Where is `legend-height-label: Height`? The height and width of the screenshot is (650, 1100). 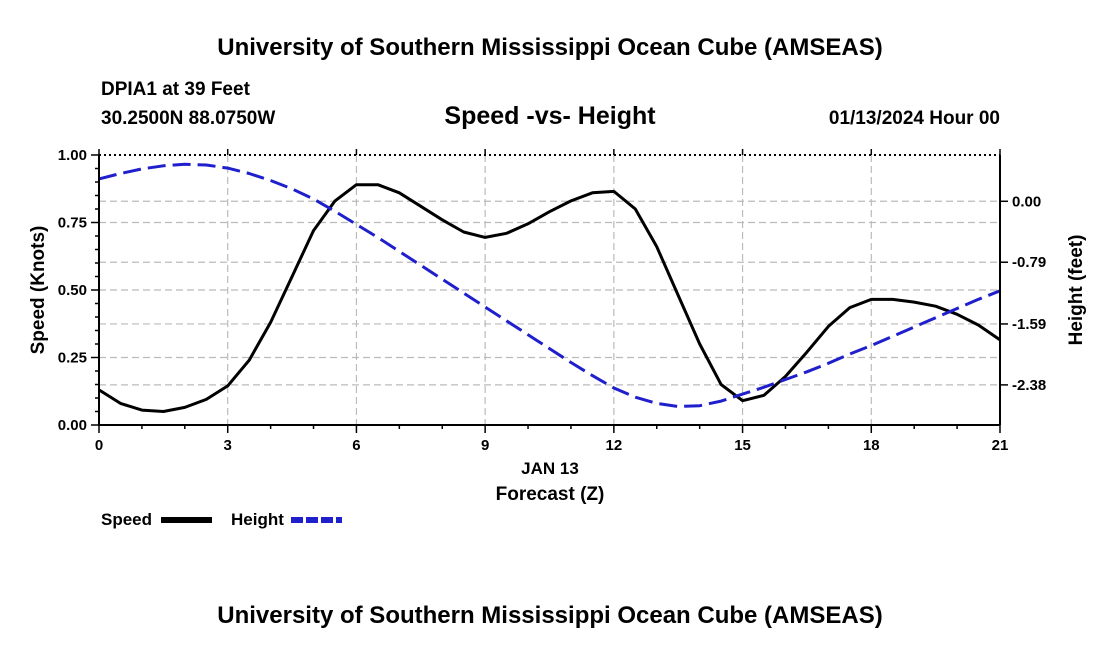 legend-height-label: Height is located at coordinates (257, 519).